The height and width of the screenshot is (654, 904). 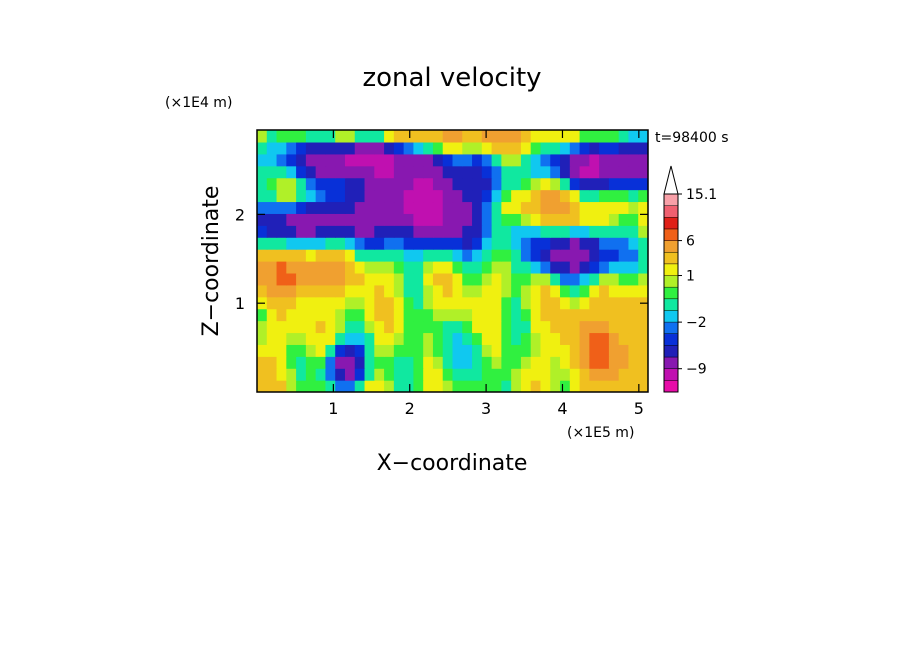 I want to click on colorbar-label: 15.1, so click(x=701, y=195).